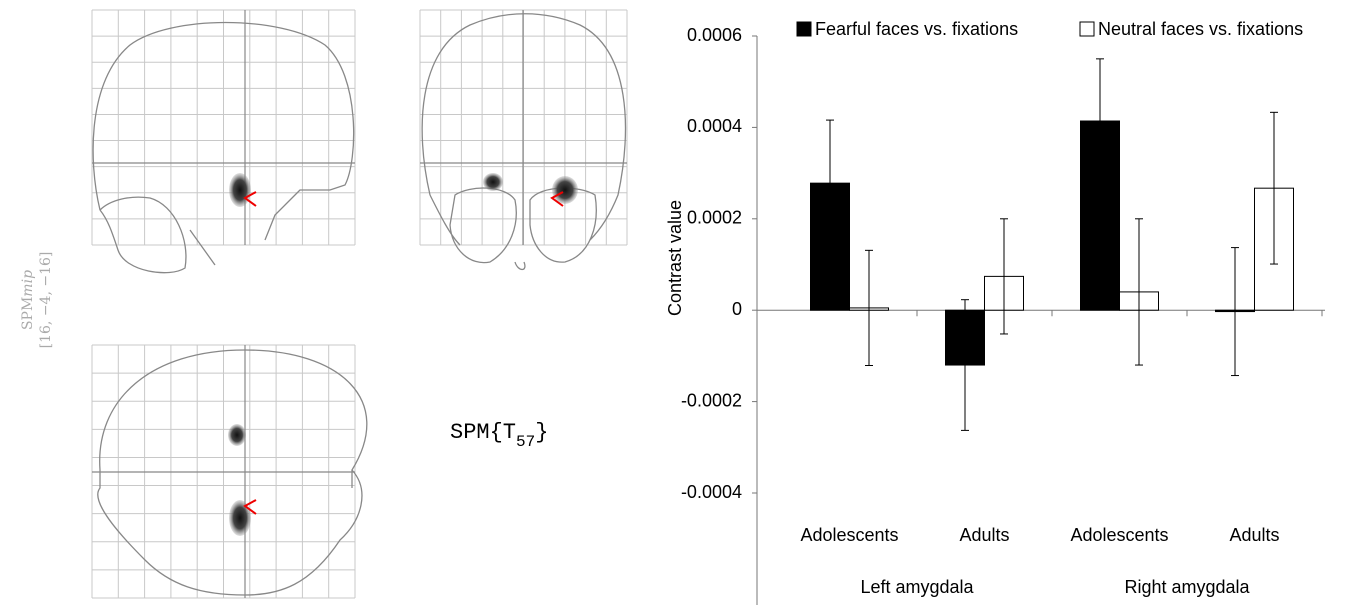 The height and width of the screenshot is (612, 1353). I want to click on mip-label: SPMmip, so click(28, 300).